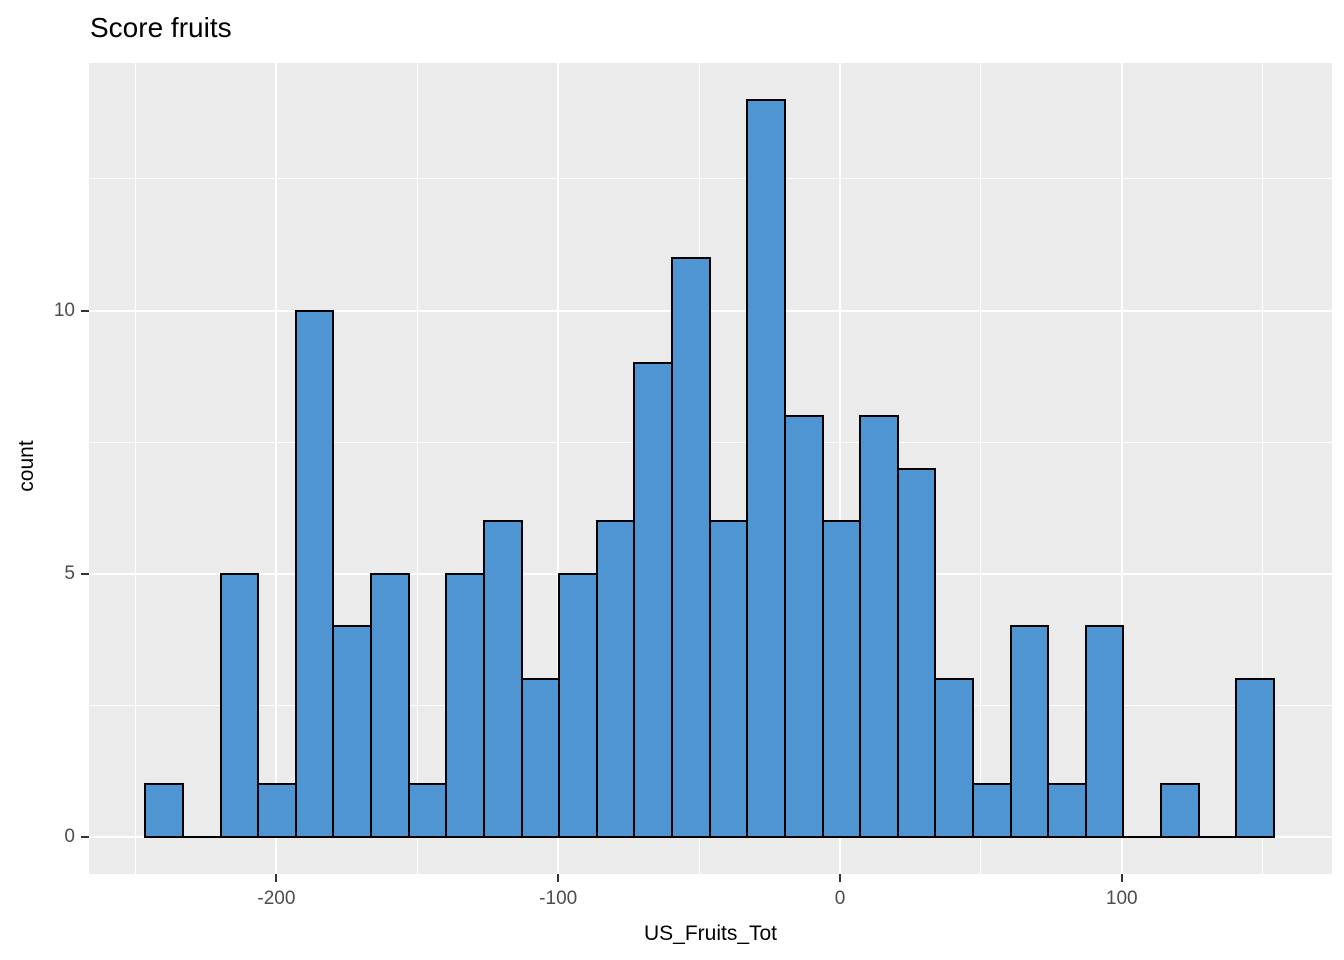  I want to click on minor-gridline-y, so click(710, 179).